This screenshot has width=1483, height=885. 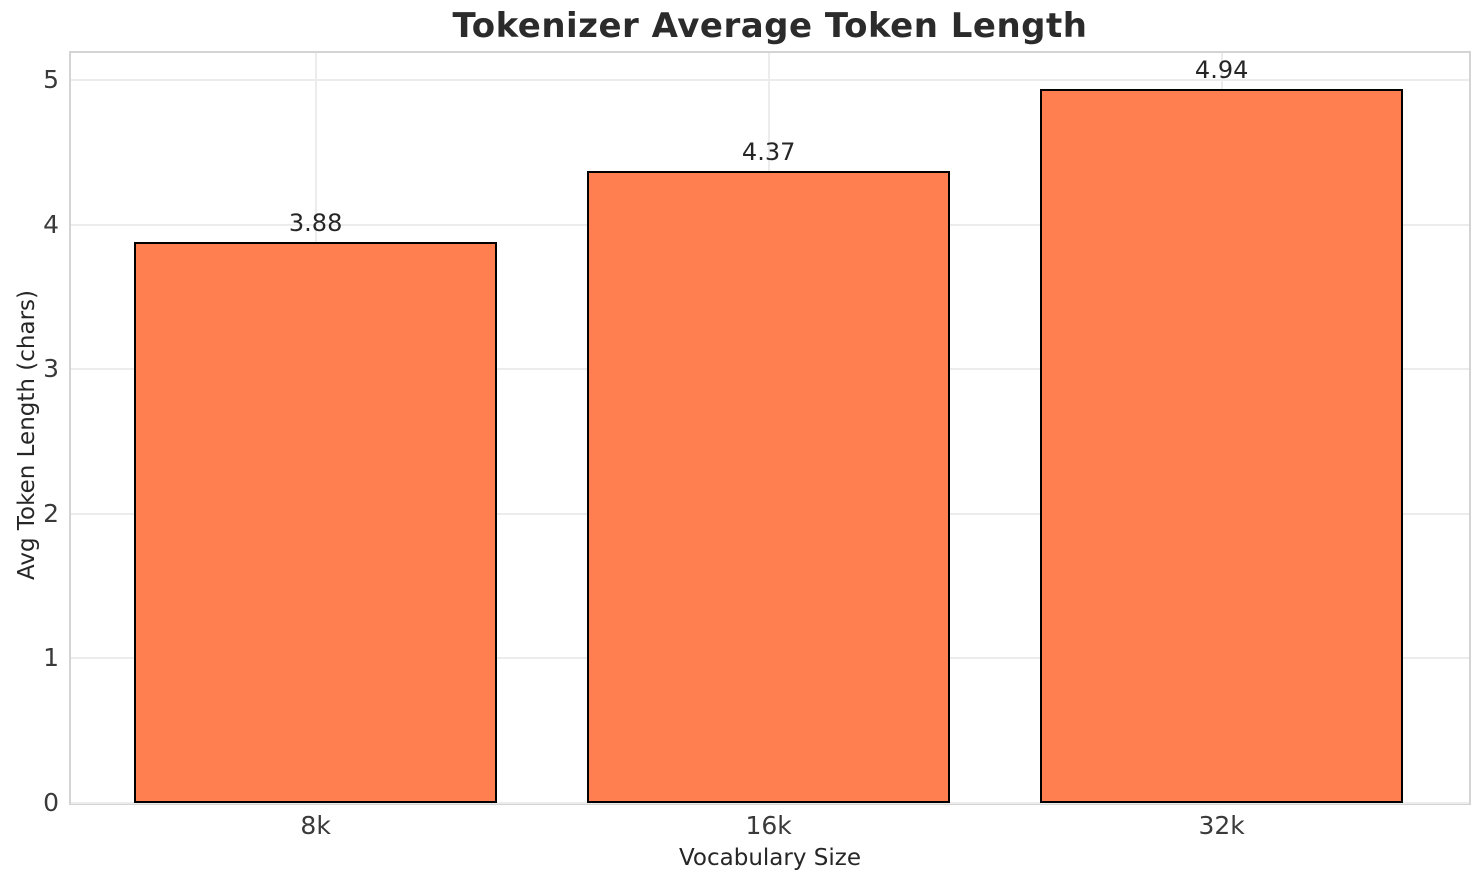 What do you see at coordinates (51, 802) in the screenshot?
I see `y-tick-label: 0` at bounding box center [51, 802].